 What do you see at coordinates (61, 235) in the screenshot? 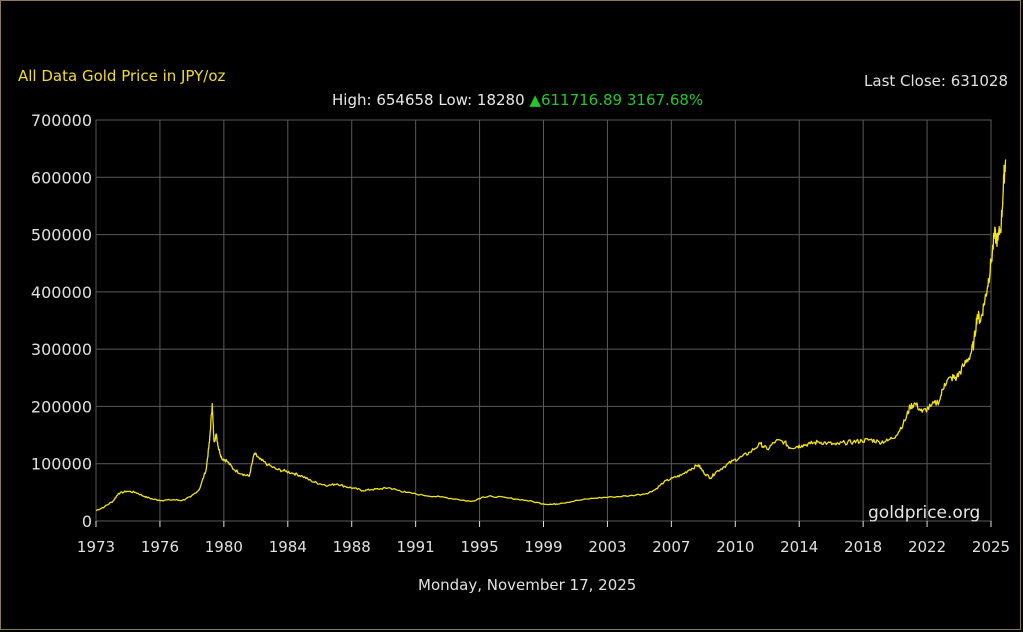
I see `y-tick-label: 500000` at bounding box center [61, 235].